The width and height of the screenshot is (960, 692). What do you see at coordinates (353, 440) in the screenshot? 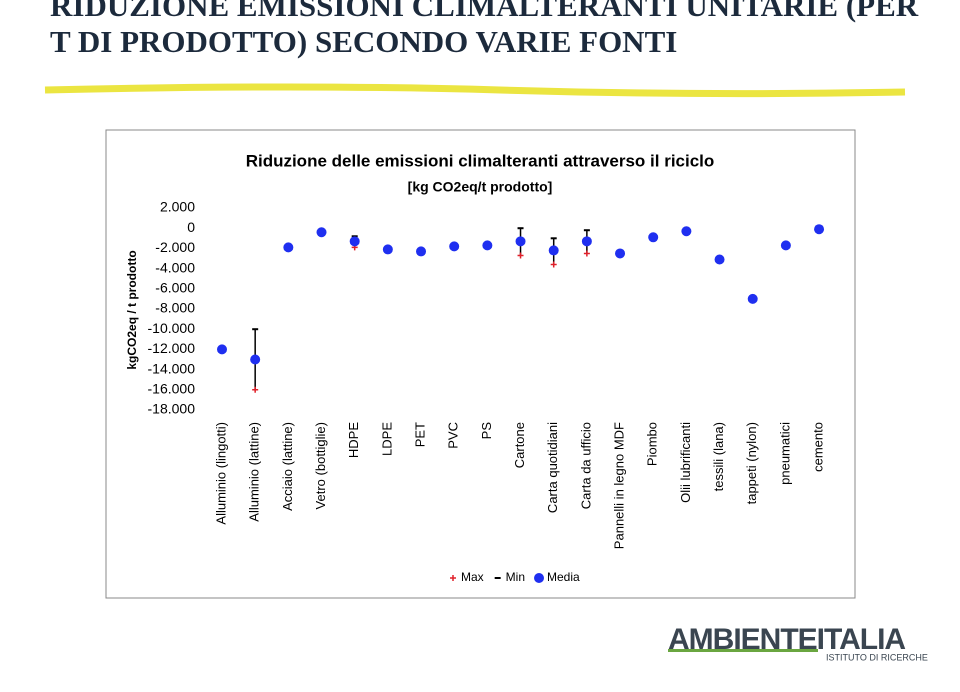
I see `x-tick-label: HDPE` at bounding box center [353, 440].